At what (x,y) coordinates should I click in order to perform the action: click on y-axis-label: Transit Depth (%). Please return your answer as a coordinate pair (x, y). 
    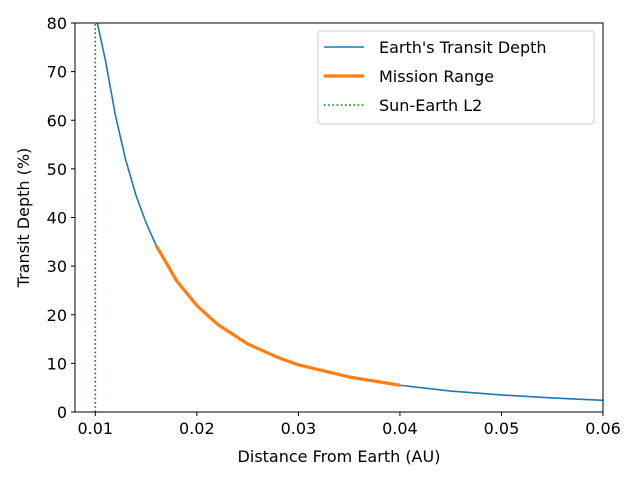
    Looking at the image, I should click on (23, 218).